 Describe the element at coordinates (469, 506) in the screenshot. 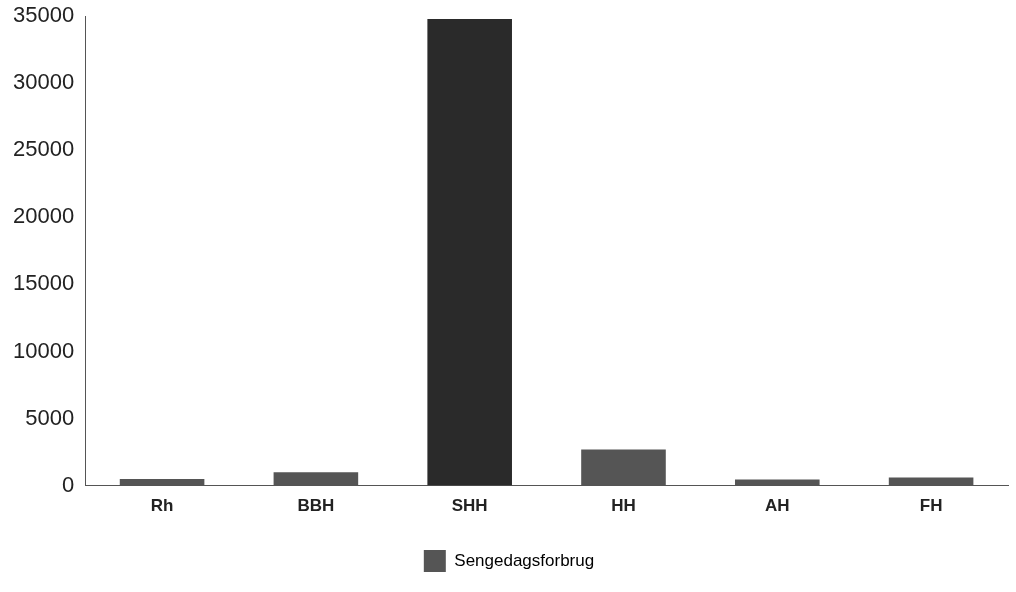

I see `x-tick-label: SHH` at that location.